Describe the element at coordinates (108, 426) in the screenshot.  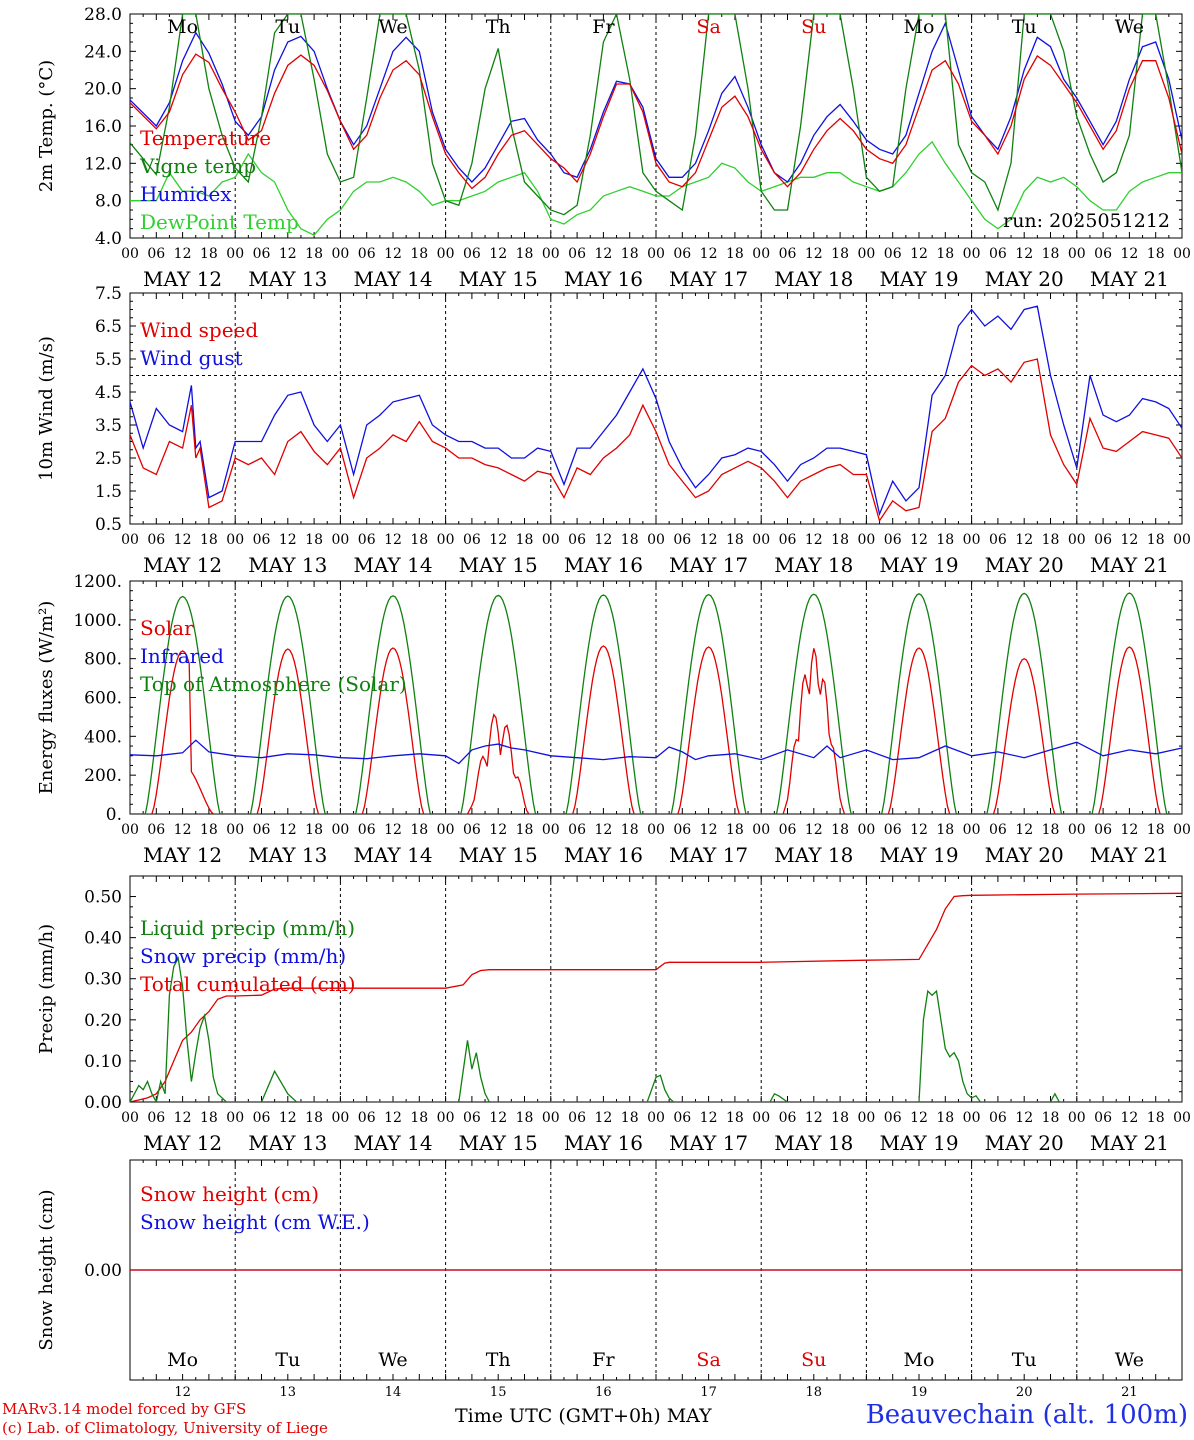
I see `y-tick-label: 3.5` at that location.